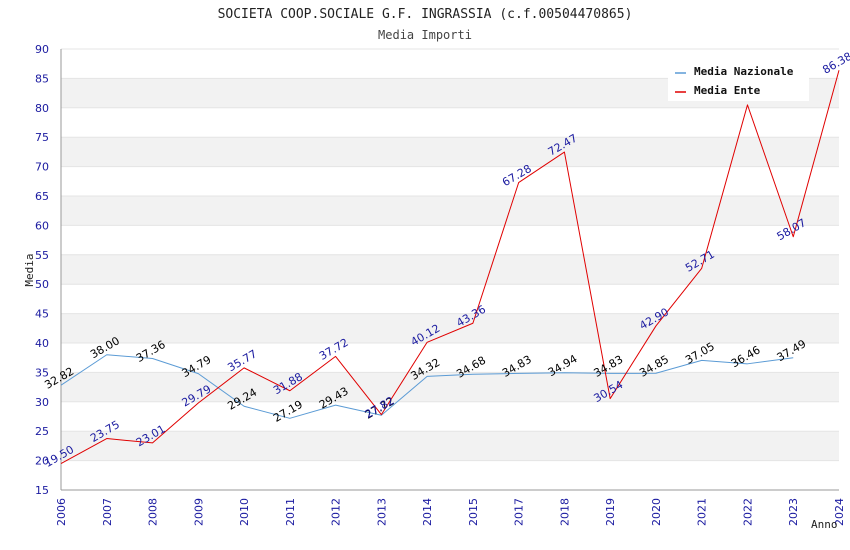 The width and height of the screenshot is (850, 550). I want to click on chart-subtitle: Media Importi, so click(425, 35).